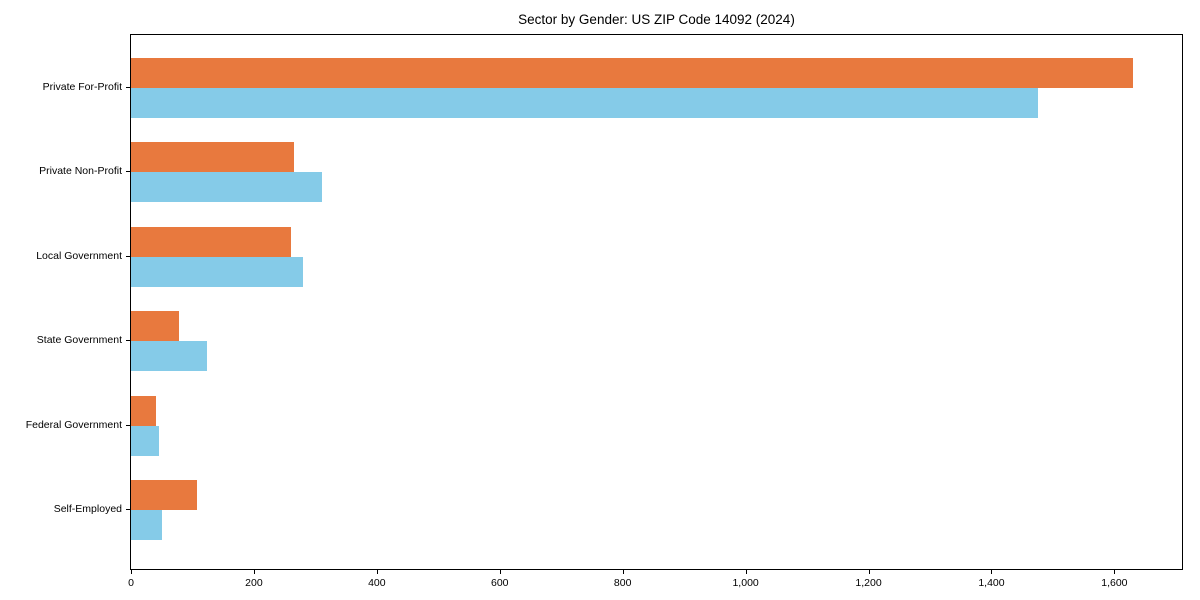 This screenshot has height=600, width=1200. What do you see at coordinates (991, 583) in the screenshot?
I see `x-tick-label: 1,400` at bounding box center [991, 583].